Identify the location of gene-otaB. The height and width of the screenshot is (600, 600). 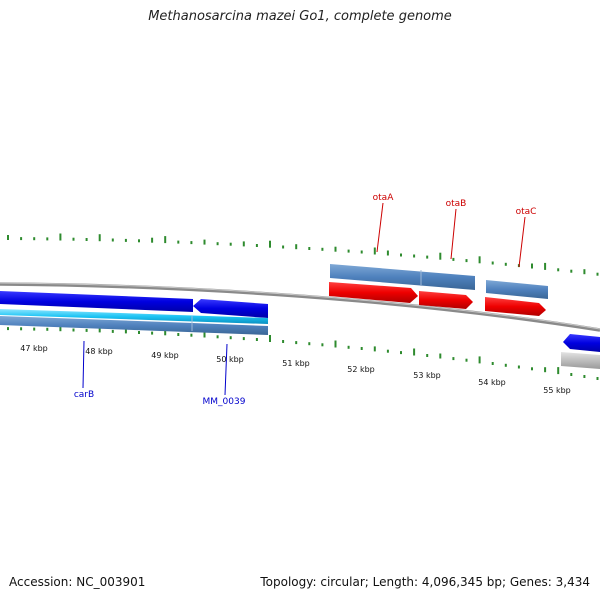
(446, 300).